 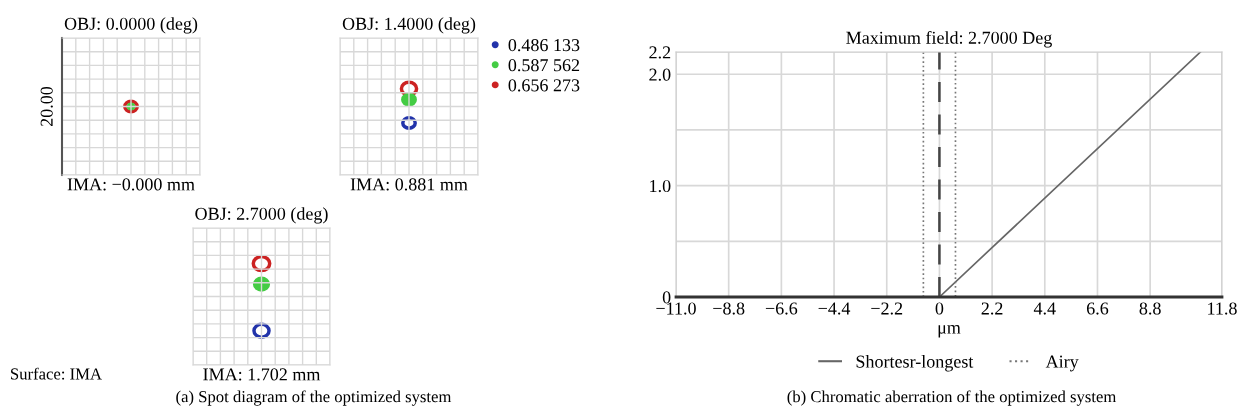 I want to click on x-axis-title: μm, so click(x=949, y=331).